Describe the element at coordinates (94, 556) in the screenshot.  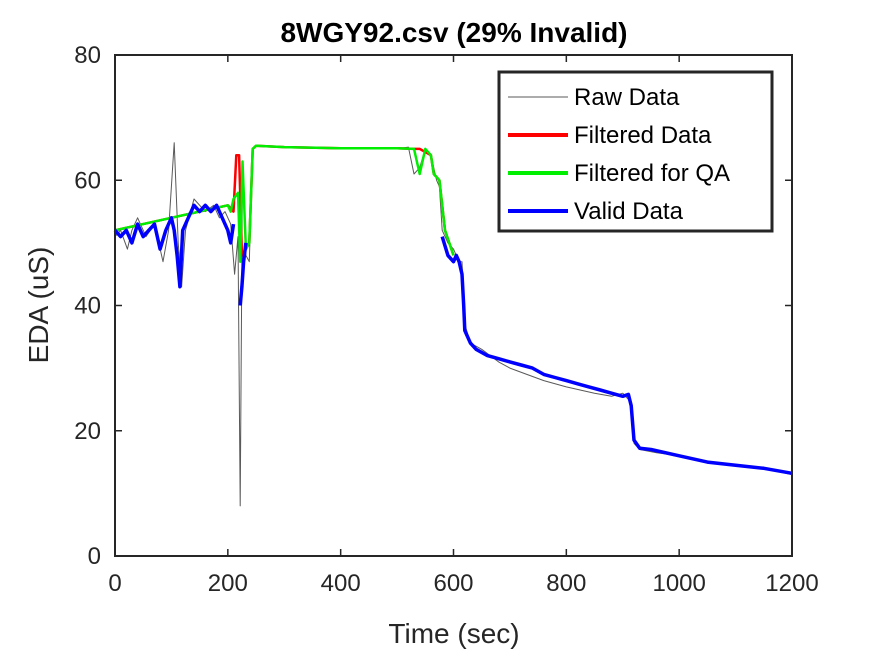
I see `y-tick-label-0: 0` at that location.